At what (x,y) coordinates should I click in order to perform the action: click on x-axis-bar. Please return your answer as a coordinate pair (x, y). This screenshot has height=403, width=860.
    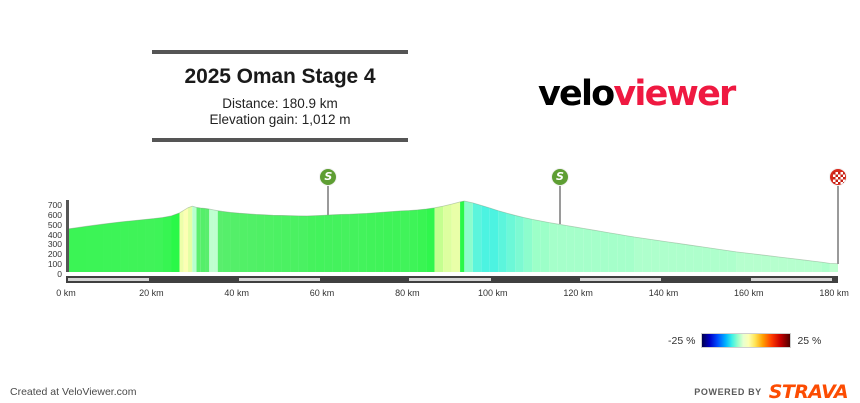
    Looking at the image, I should click on (452, 279).